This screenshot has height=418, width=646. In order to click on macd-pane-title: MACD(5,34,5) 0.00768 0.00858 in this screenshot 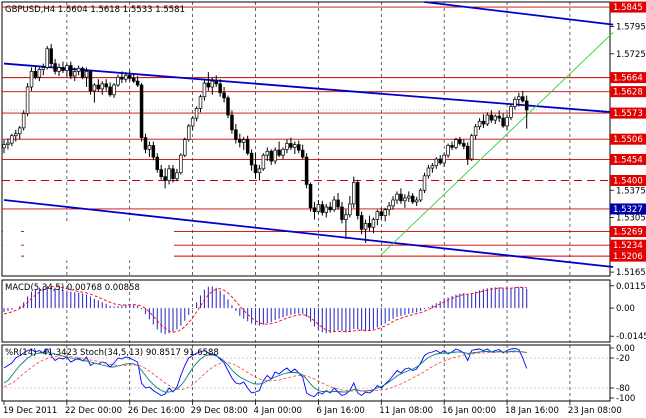, I will do `click(72, 288)`.